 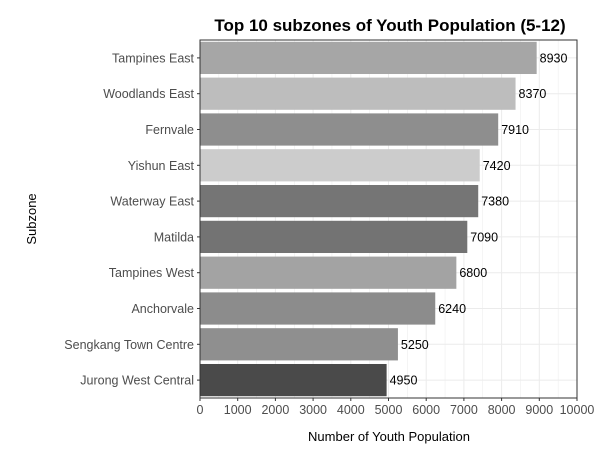 I want to click on y-tick-label: Jurong West Central, so click(x=137, y=381).